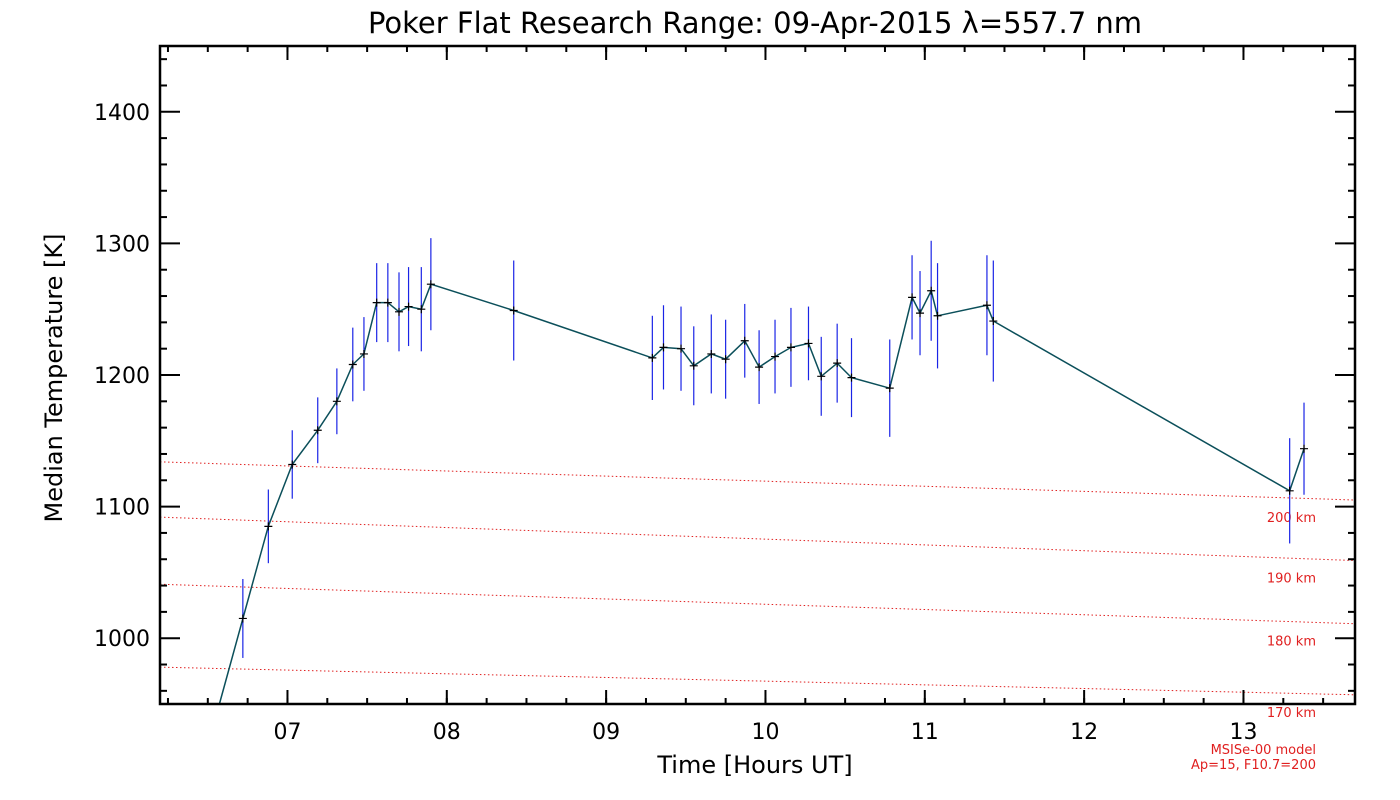 The height and width of the screenshot is (800, 1400). I want to click on model-line-180km, so click(757, 604).